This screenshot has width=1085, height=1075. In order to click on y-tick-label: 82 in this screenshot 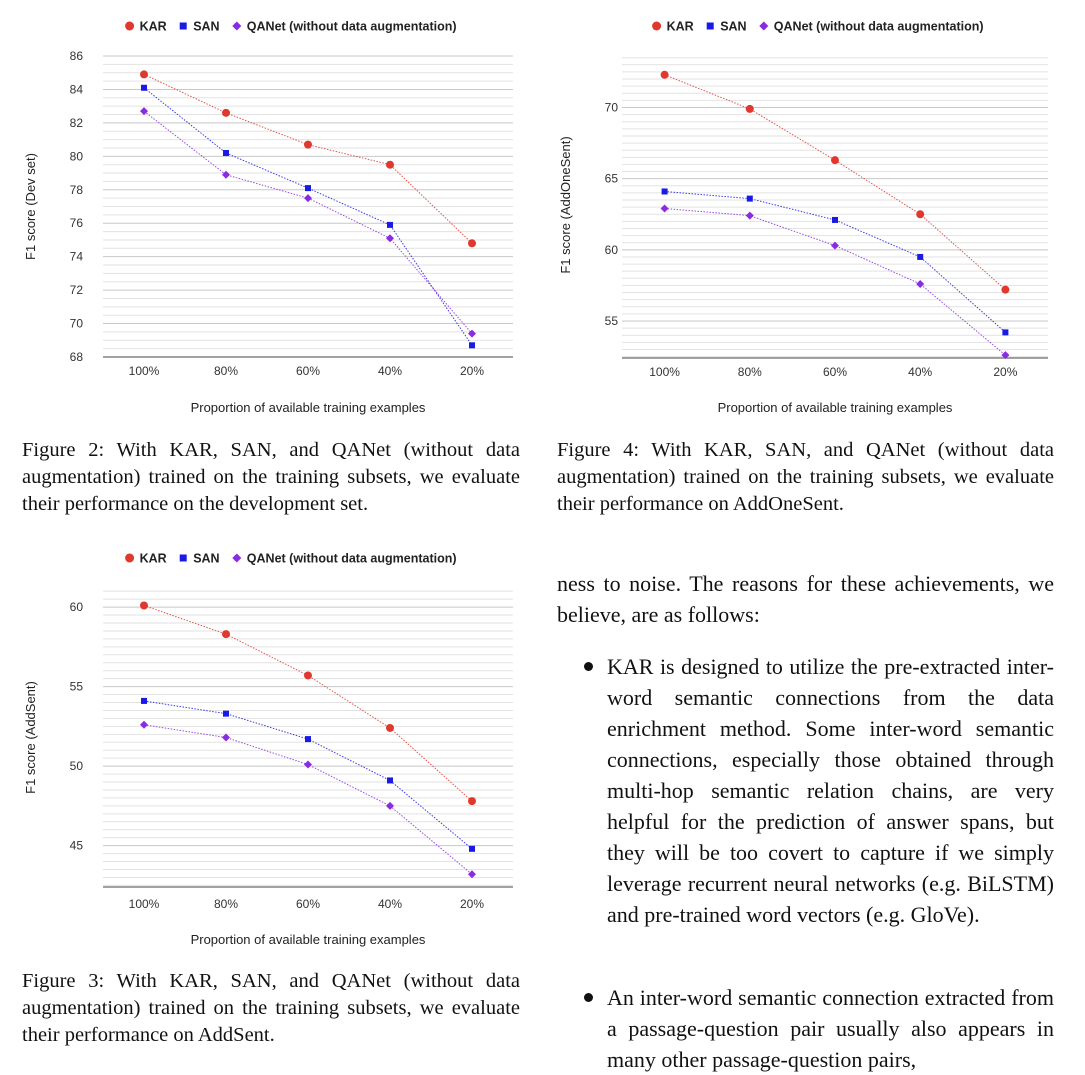, I will do `click(77, 123)`.